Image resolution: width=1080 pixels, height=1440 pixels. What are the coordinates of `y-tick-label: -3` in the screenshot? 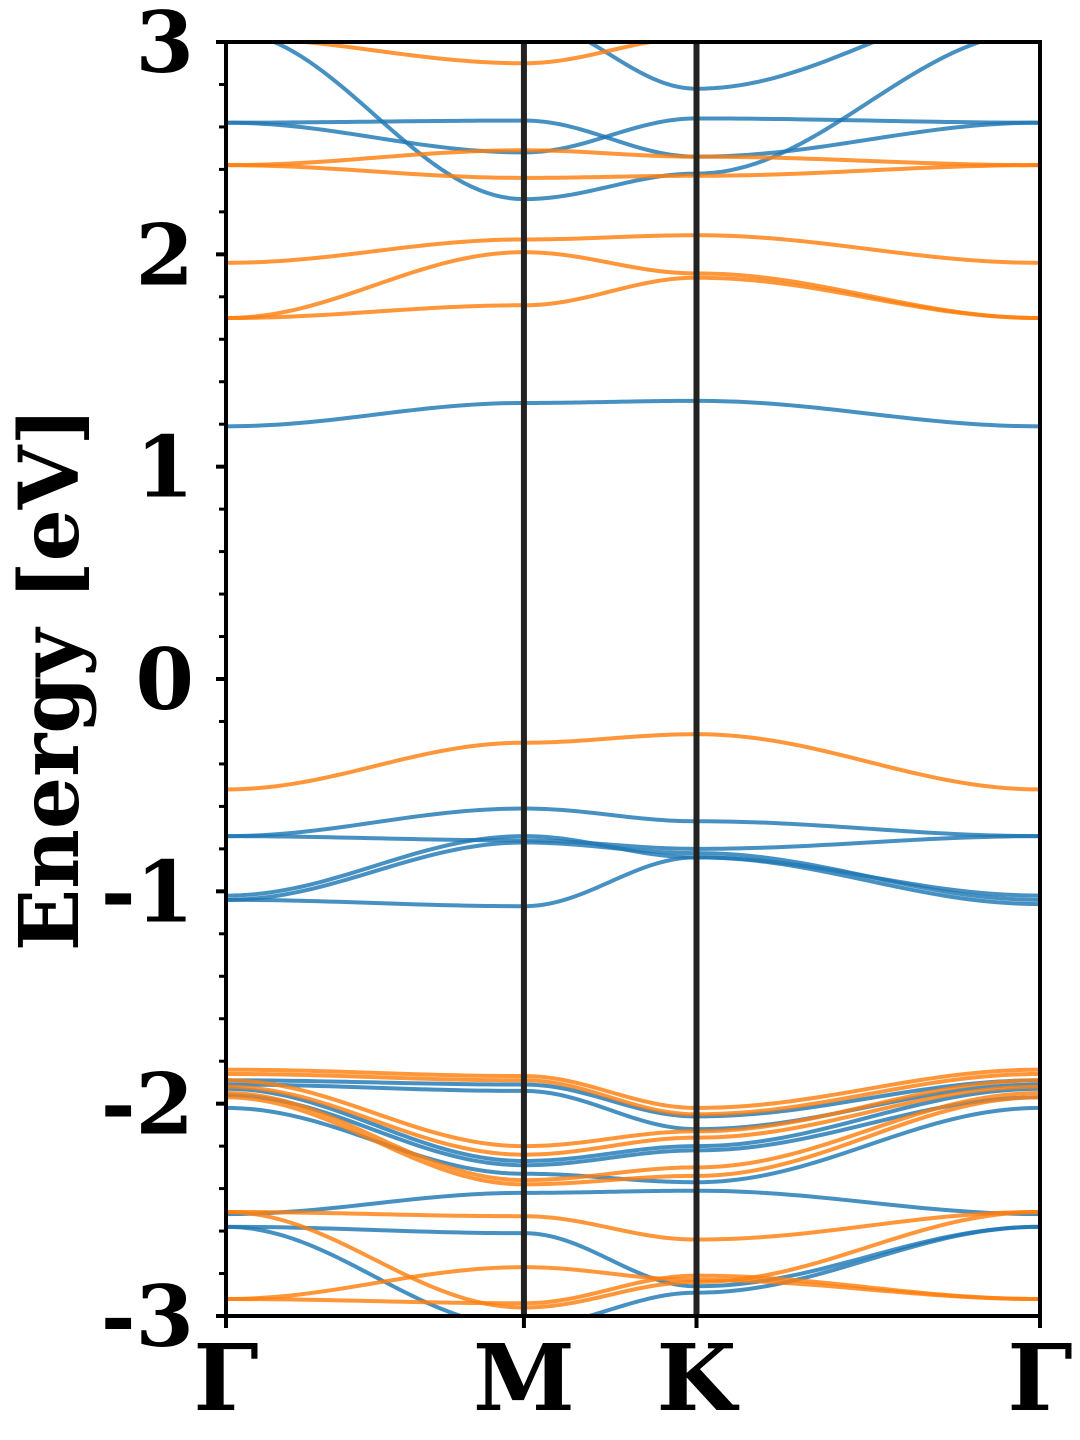 It's located at (147, 1316).